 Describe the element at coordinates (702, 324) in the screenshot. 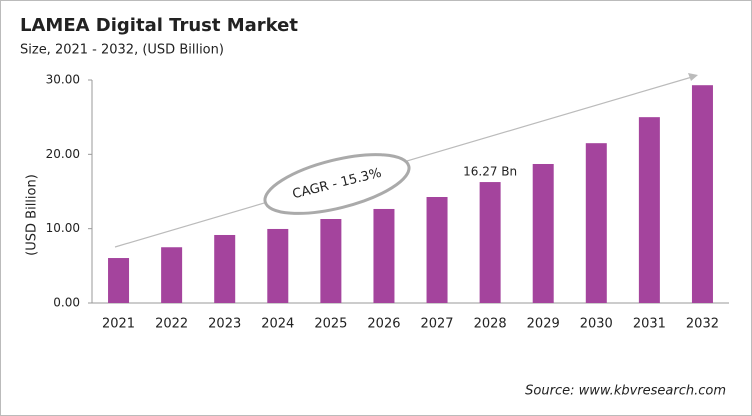

I see `x-tick-label: 2032` at that location.